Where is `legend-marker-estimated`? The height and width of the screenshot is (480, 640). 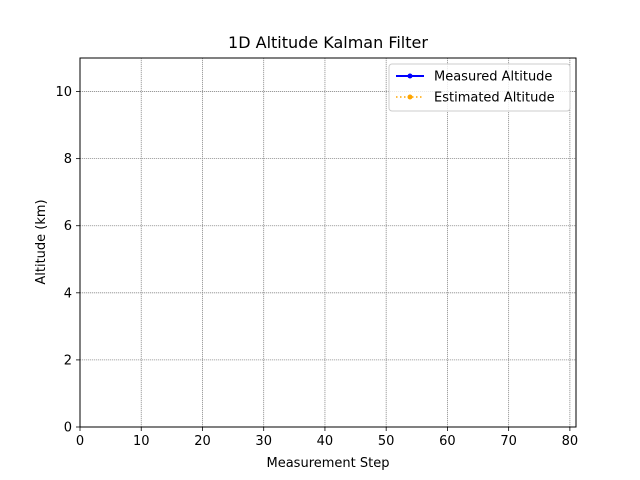
legend-marker-estimated is located at coordinates (410, 97).